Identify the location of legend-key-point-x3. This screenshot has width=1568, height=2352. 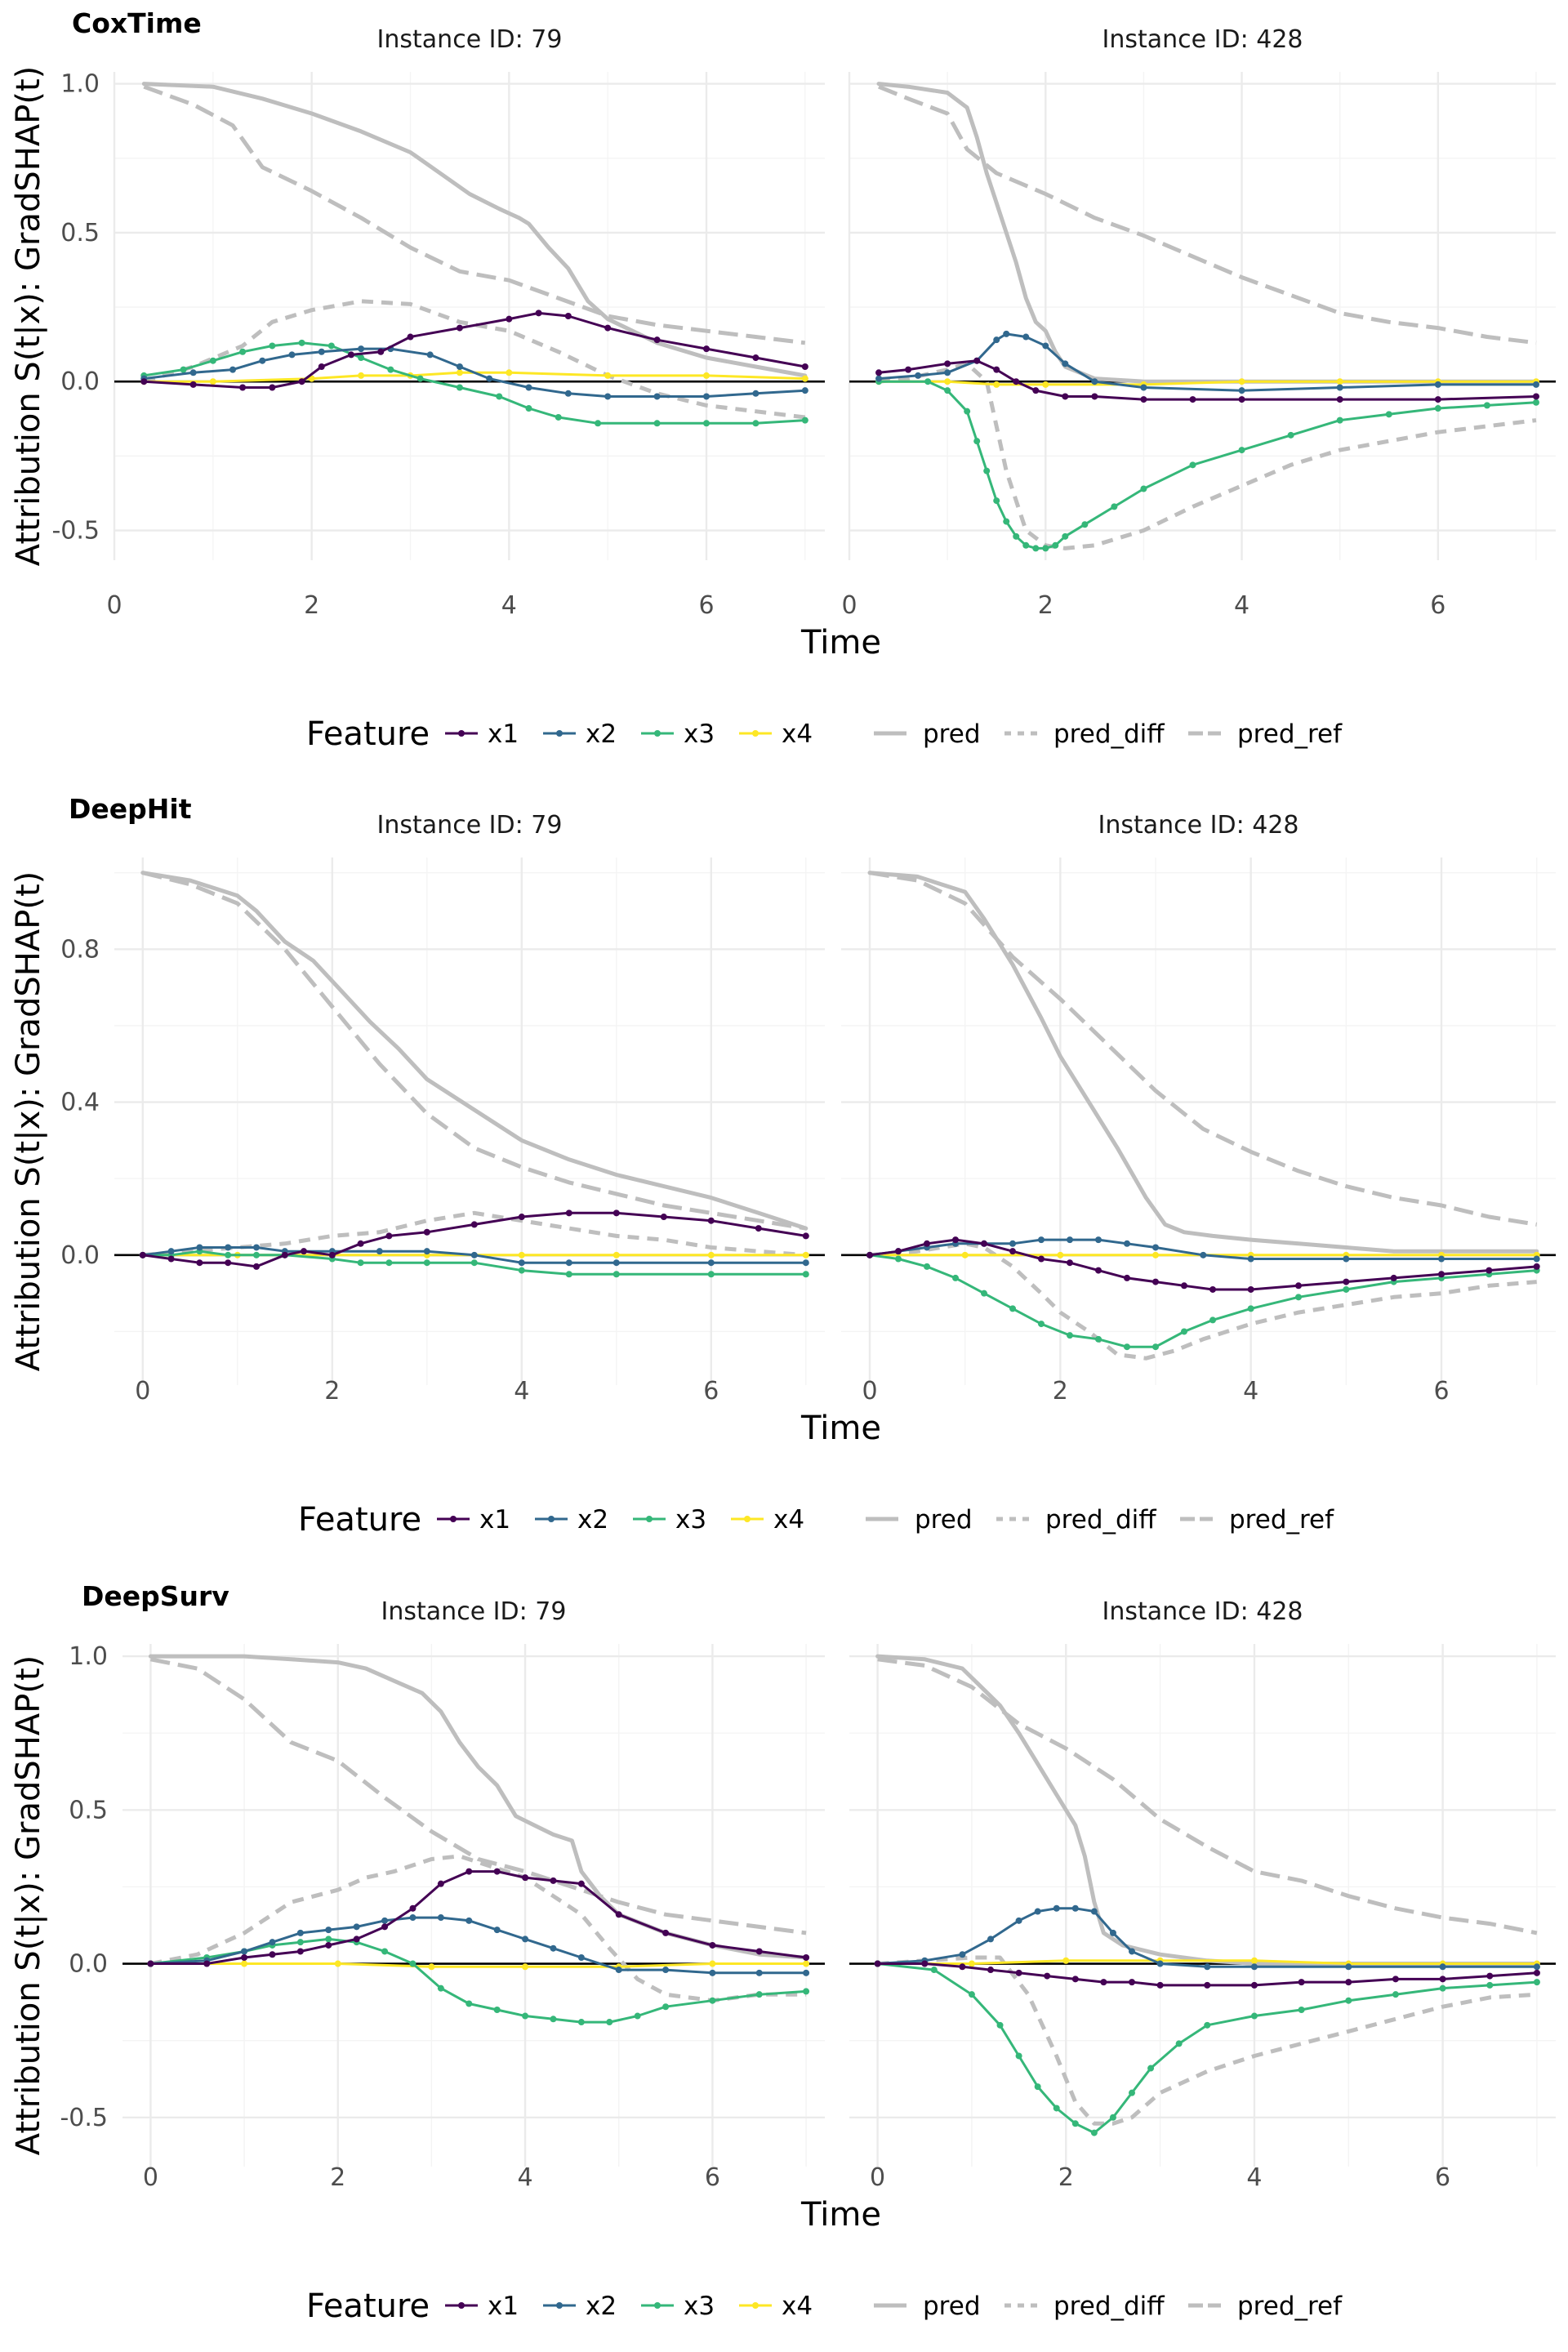
(657, 733).